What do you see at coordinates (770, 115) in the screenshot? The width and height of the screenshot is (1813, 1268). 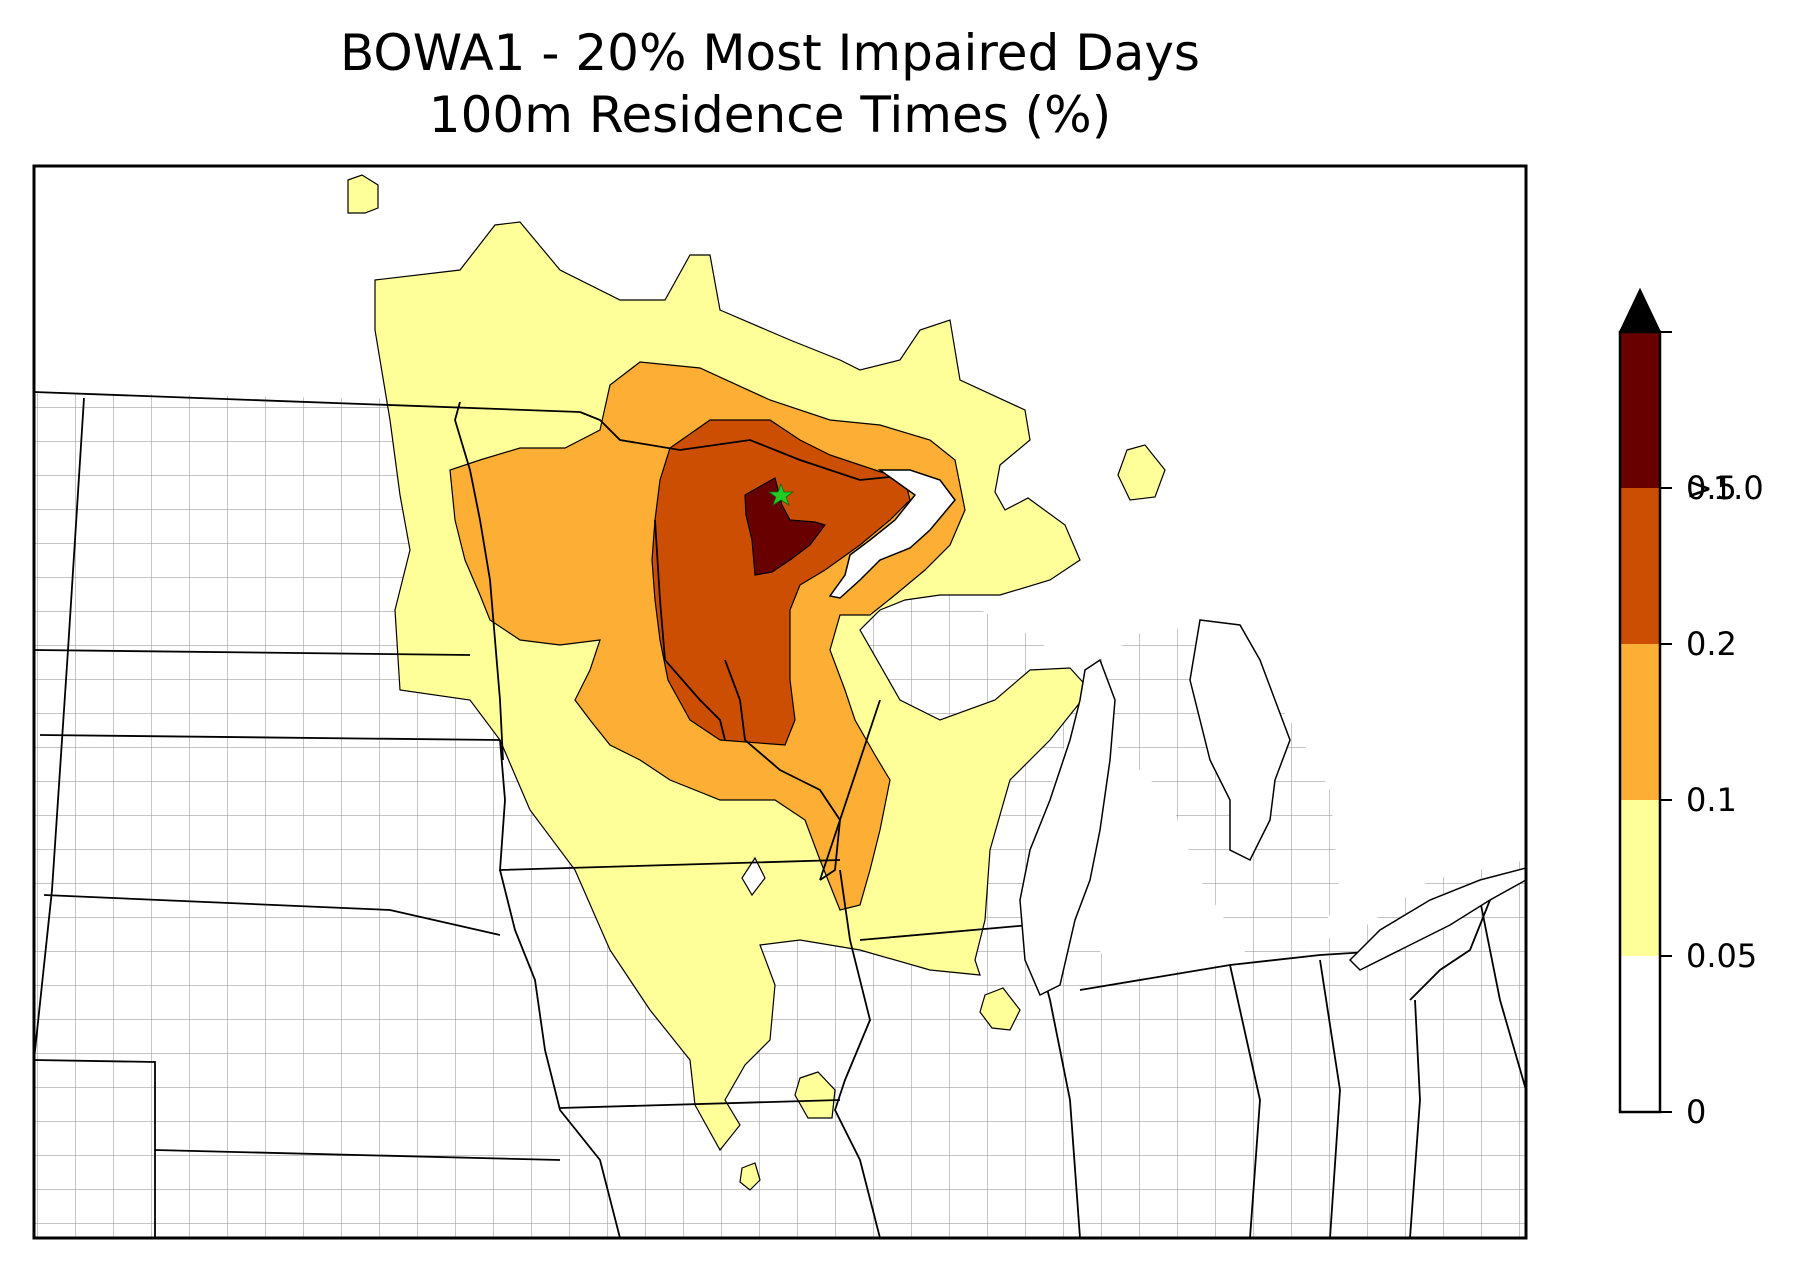 I see `title-line-2: 100m Residence Times (%)` at bounding box center [770, 115].